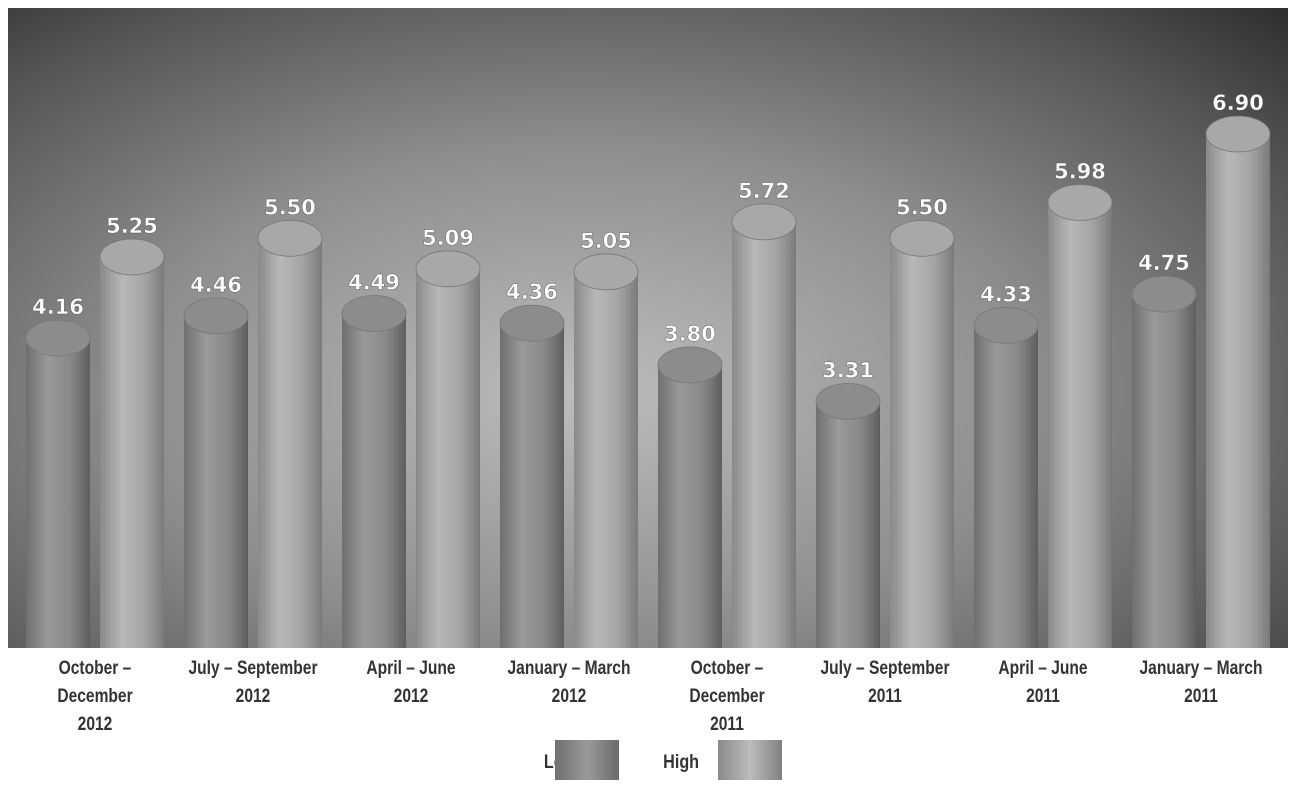 The image size is (1294, 786). Describe the element at coordinates (606, 241) in the screenshot. I see `value-label-high-3: 5.05` at that location.